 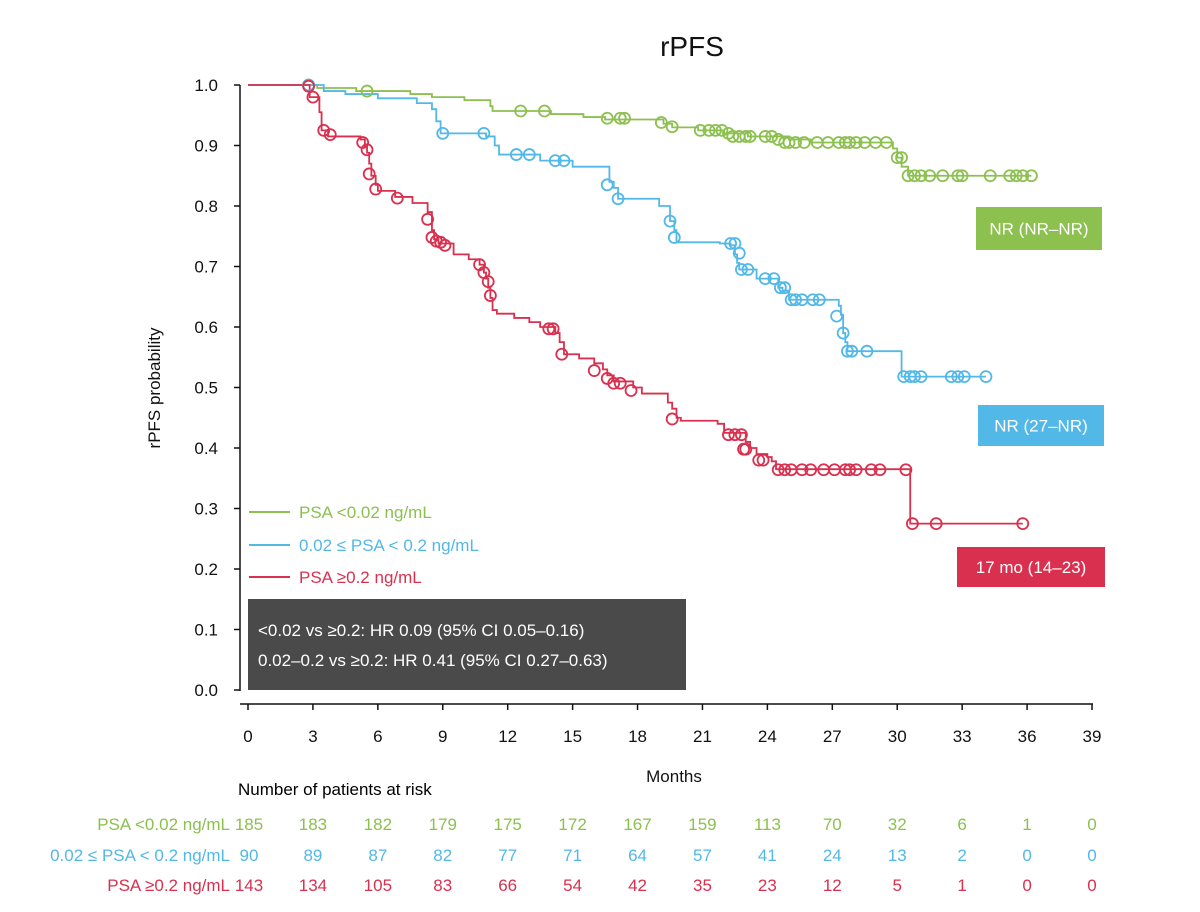 What do you see at coordinates (507, 736) in the screenshot?
I see `x-tick-label: 12` at bounding box center [507, 736].